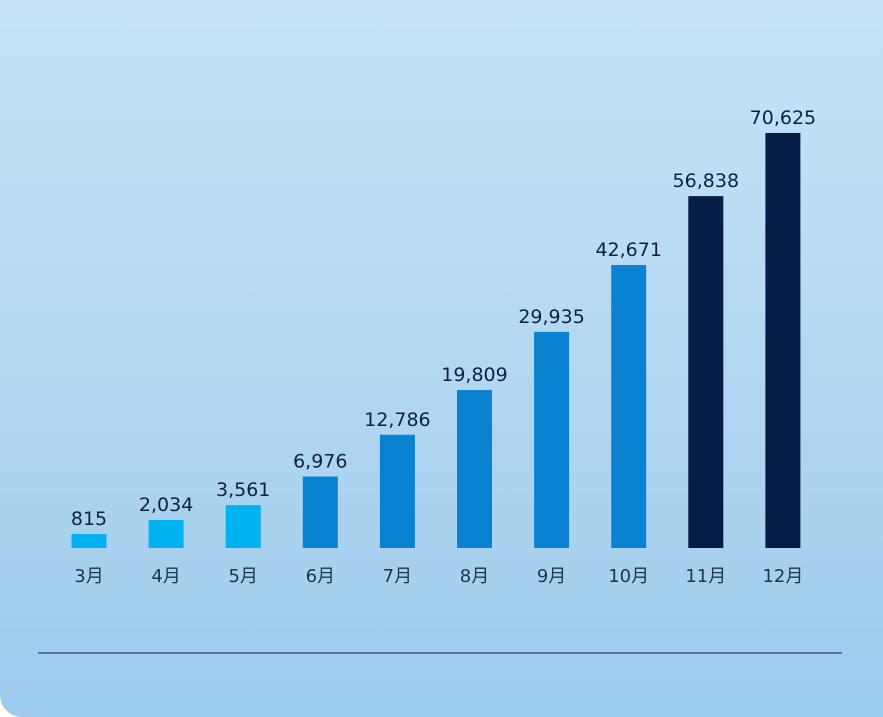 Image resolution: width=883 pixels, height=717 pixels. What do you see at coordinates (397, 576) in the screenshot?
I see `category-label: 7月` at bounding box center [397, 576].